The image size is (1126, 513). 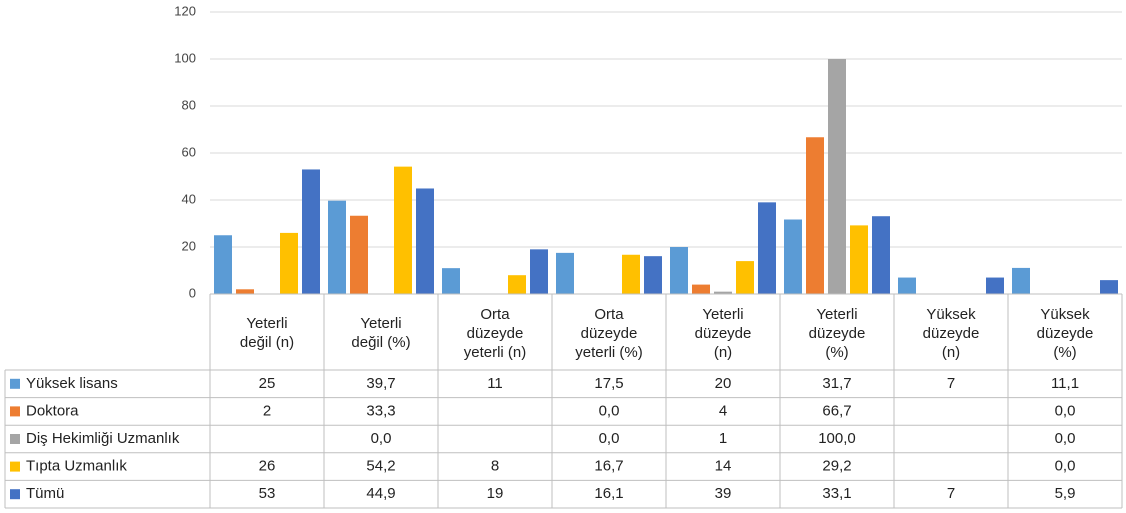 What do you see at coordinates (495, 493) in the screenshot?
I see `table-cell: 19` at bounding box center [495, 493].